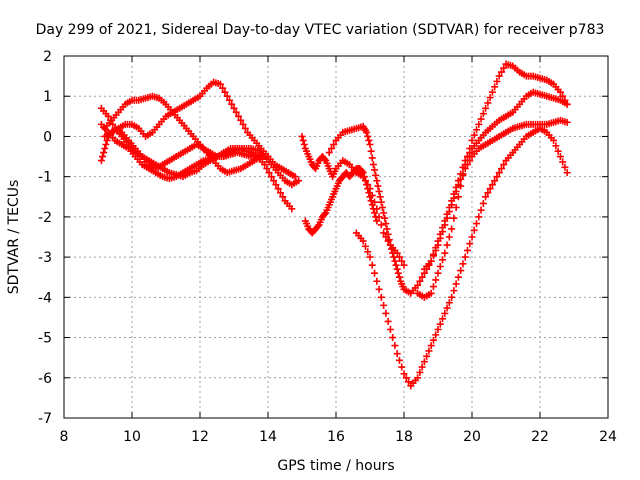 Image resolution: width=640 pixels, height=480 pixels. What do you see at coordinates (608, 437) in the screenshot?
I see `x-tick-label: 24` at bounding box center [608, 437].